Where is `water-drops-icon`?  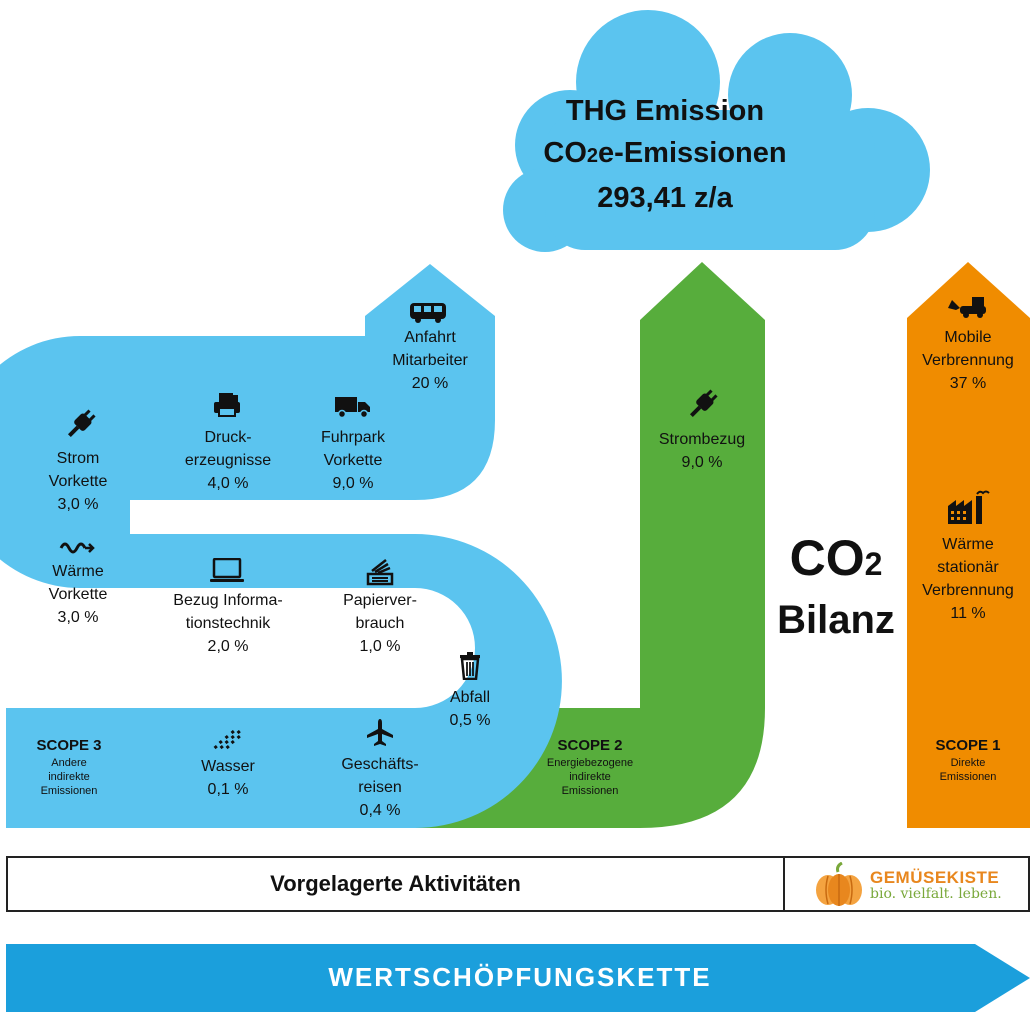 water-drops-icon is located at coordinates (227, 740).